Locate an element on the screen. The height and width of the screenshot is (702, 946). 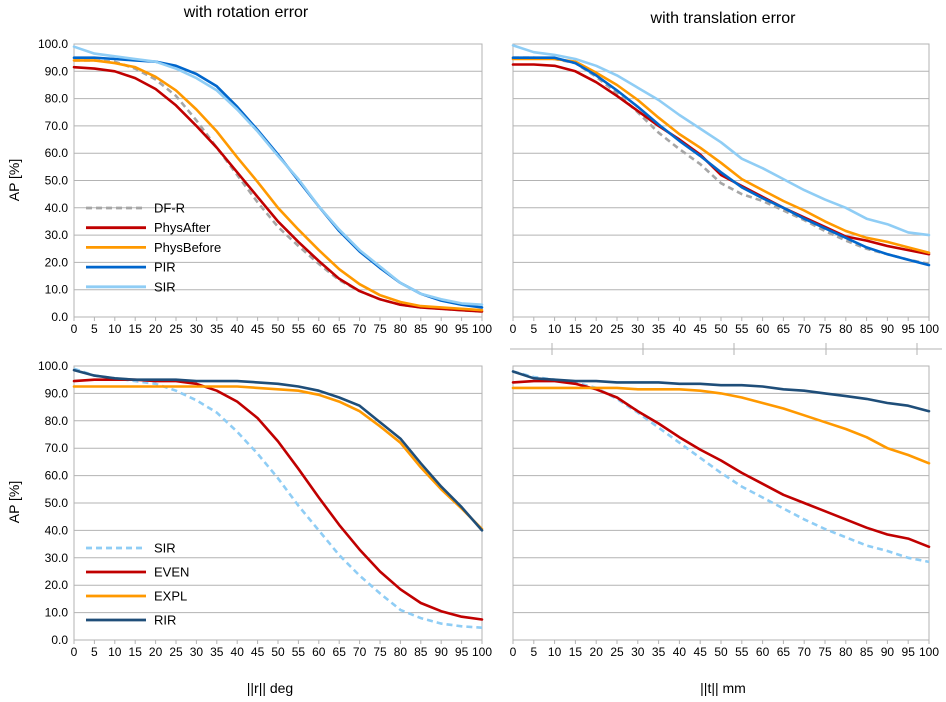
legend-label-even: EVEN is located at coordinates (171, 572).